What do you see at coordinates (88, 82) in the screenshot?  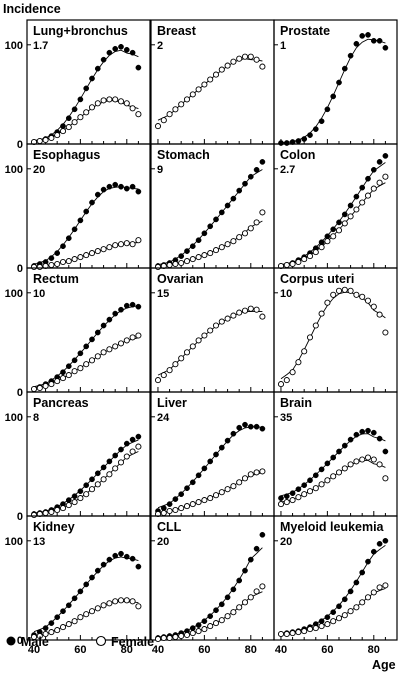 I see `panel-lung-bronchus: Lung+bronchus 1.7` at bounding box center [88, 82].